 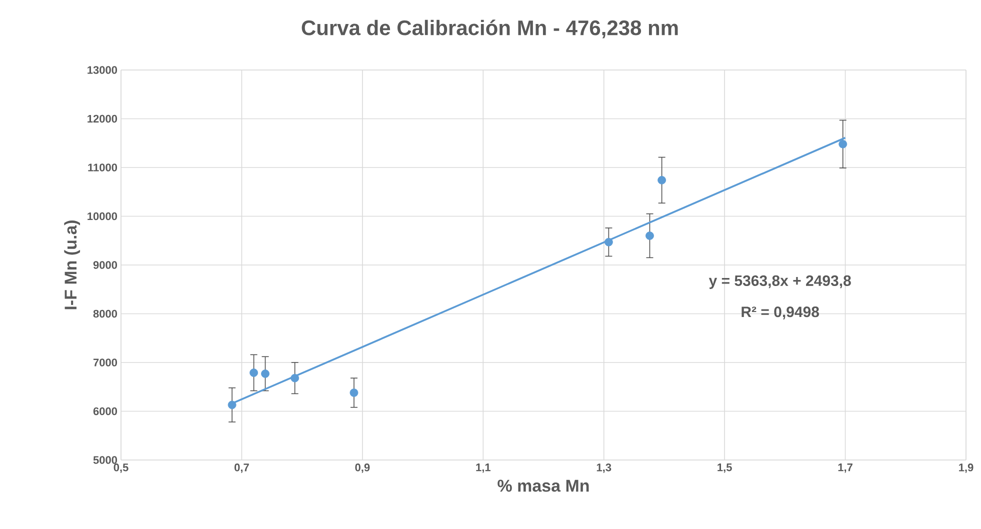 What do you see at coordinates (845, 468) in the screenshot?
I see `x-tick-label: 1,7` at bounding box center [845, 468].